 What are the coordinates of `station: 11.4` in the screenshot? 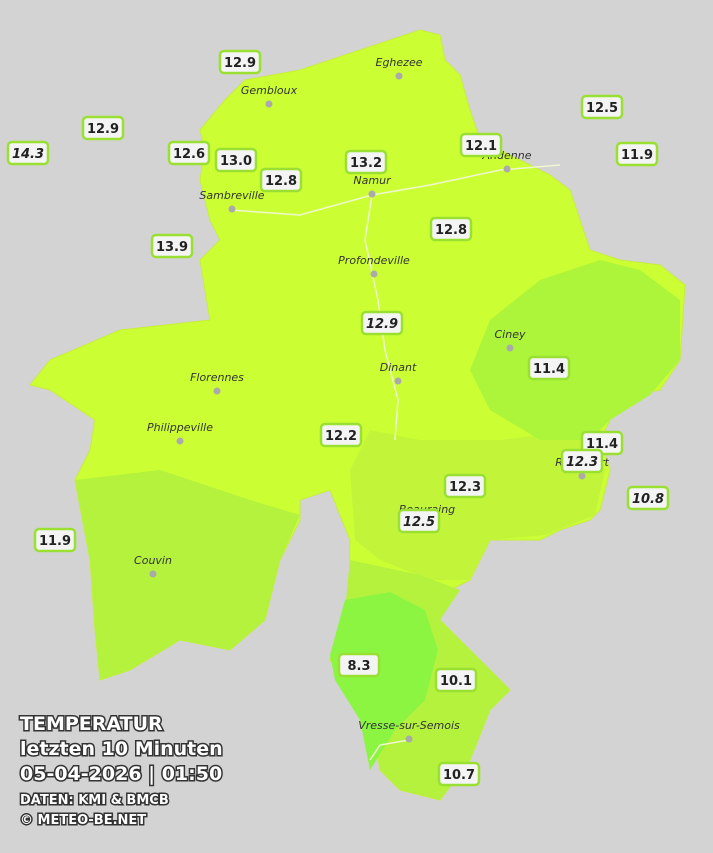 It's located at (549, 368).